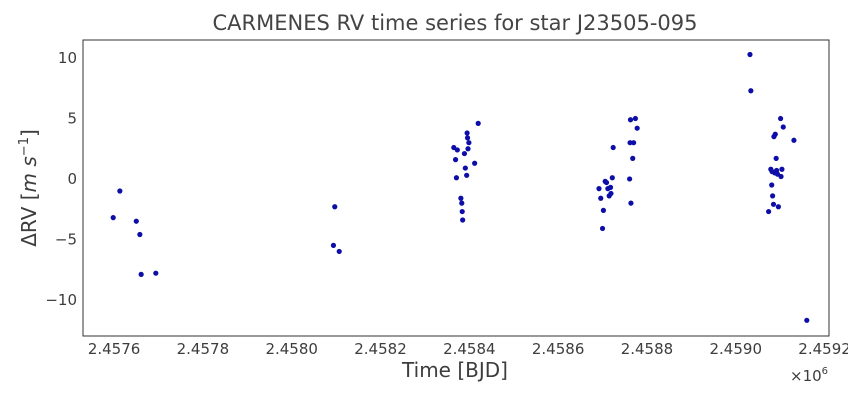 Image resolution: width=848 pixels, height=400 pixels. I want to click on x-tick-label-4: 2.4584, so click(469, 349).